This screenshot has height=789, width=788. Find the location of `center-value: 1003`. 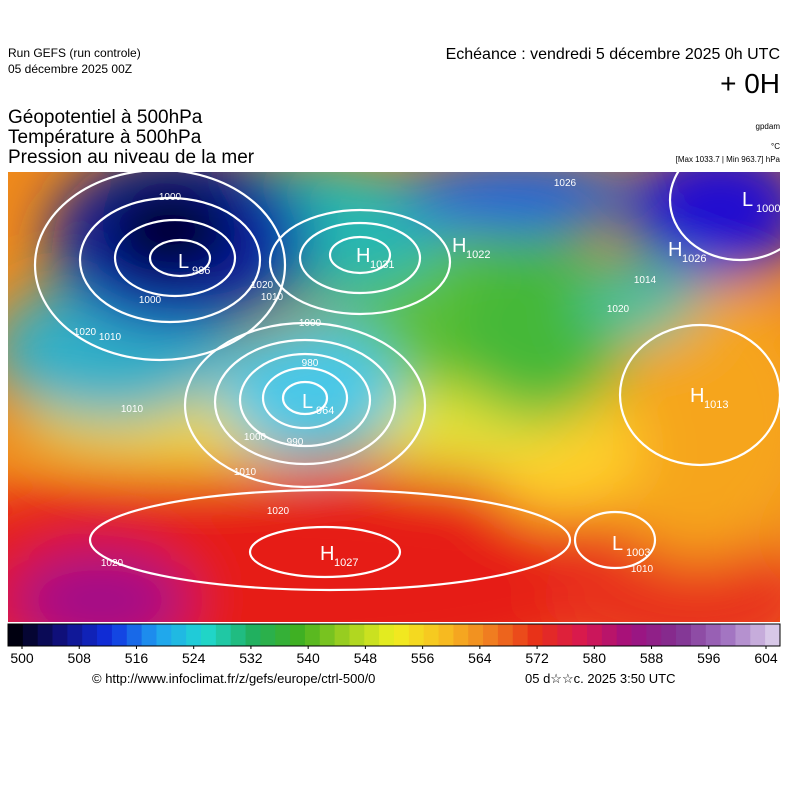

center-value: 1003 is located at coordinates (638, 553).